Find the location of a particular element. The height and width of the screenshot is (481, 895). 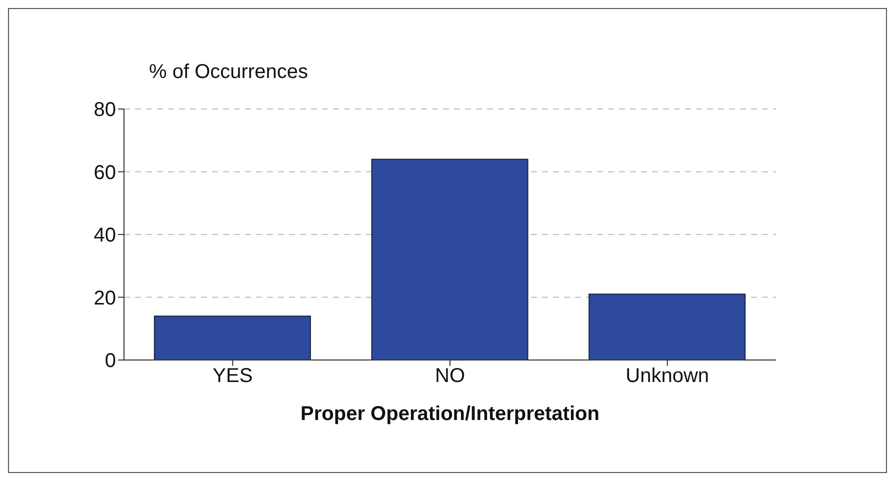

y-tick-label: 0 is located at coordinates (110, 361).